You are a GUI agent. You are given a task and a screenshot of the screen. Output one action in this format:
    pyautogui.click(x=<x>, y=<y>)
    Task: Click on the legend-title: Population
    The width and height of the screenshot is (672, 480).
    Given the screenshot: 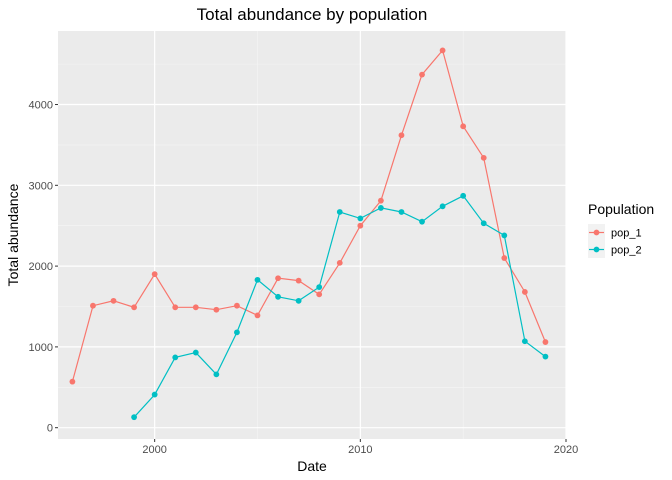 What is the action you would take?
    pyautogui.click(x=621, y=209)
    